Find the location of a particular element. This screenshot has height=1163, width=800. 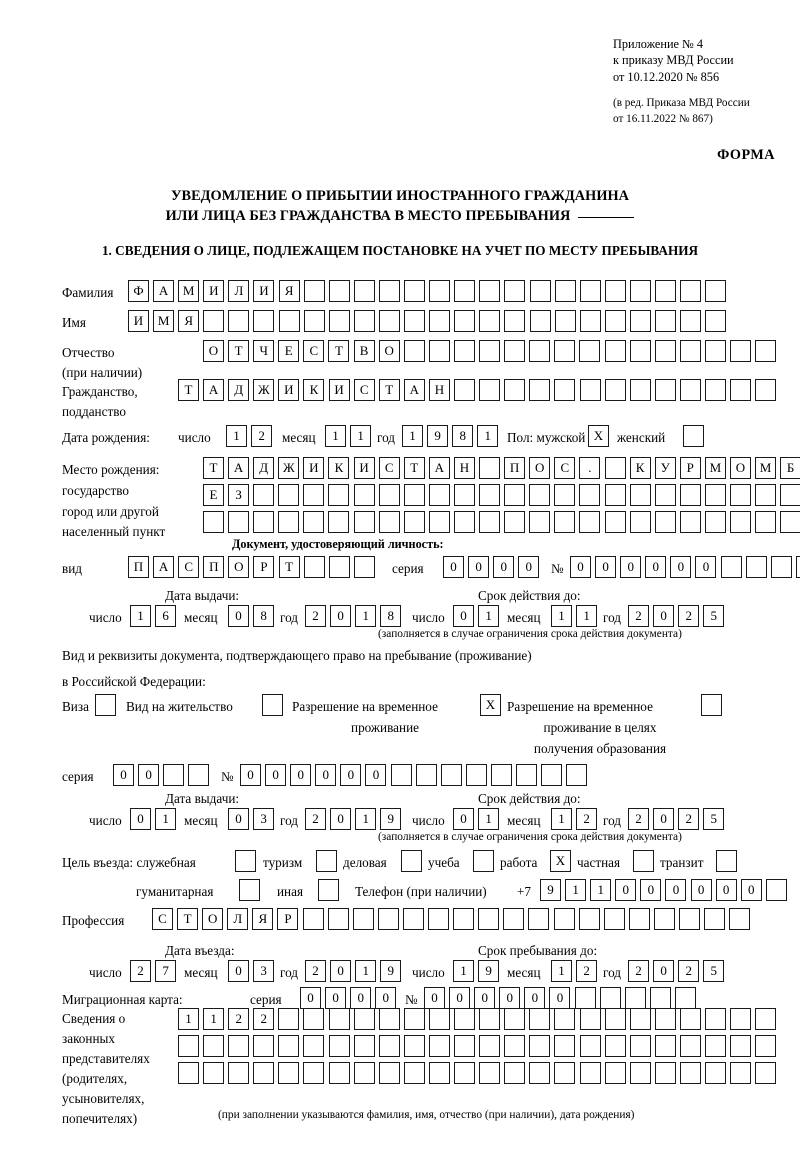

char-box: И is located at coordinates (214, 291).